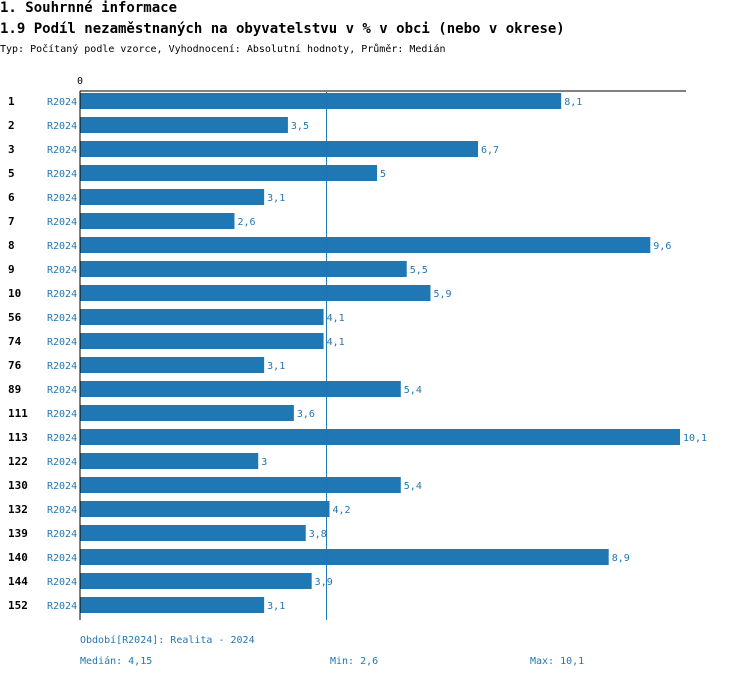 This screenshot has height=680, width=750. I want to click on bar-value-label: 3,9, so click(324, 582).